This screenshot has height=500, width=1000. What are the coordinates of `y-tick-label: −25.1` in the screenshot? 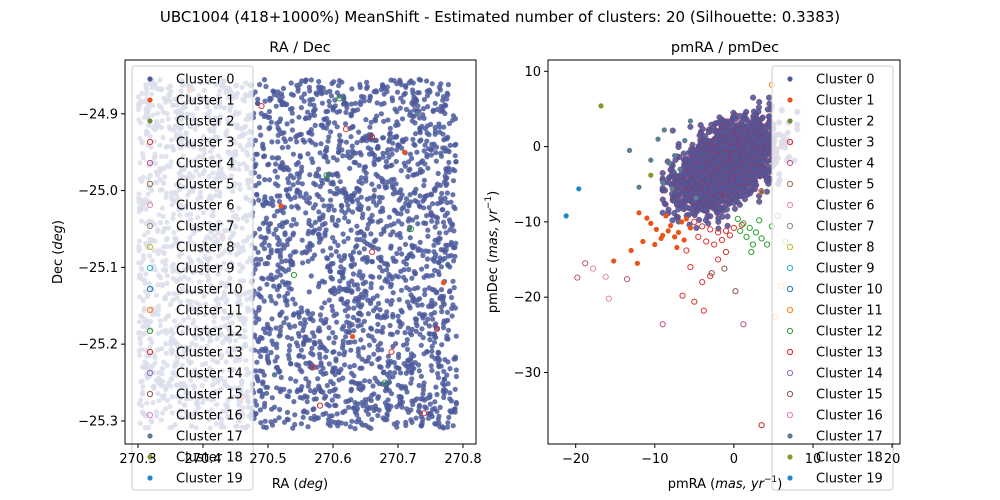 It's located at (98, 268).